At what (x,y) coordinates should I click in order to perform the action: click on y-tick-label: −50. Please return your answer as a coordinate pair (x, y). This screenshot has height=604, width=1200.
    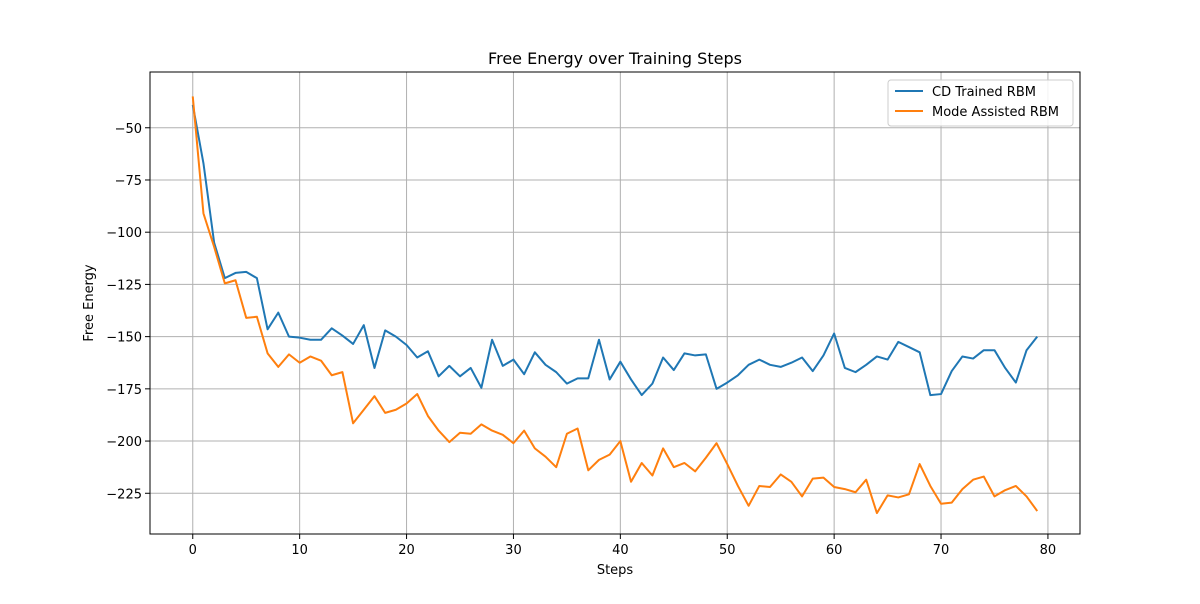
    Looking at the image, I should click on (128, 129).